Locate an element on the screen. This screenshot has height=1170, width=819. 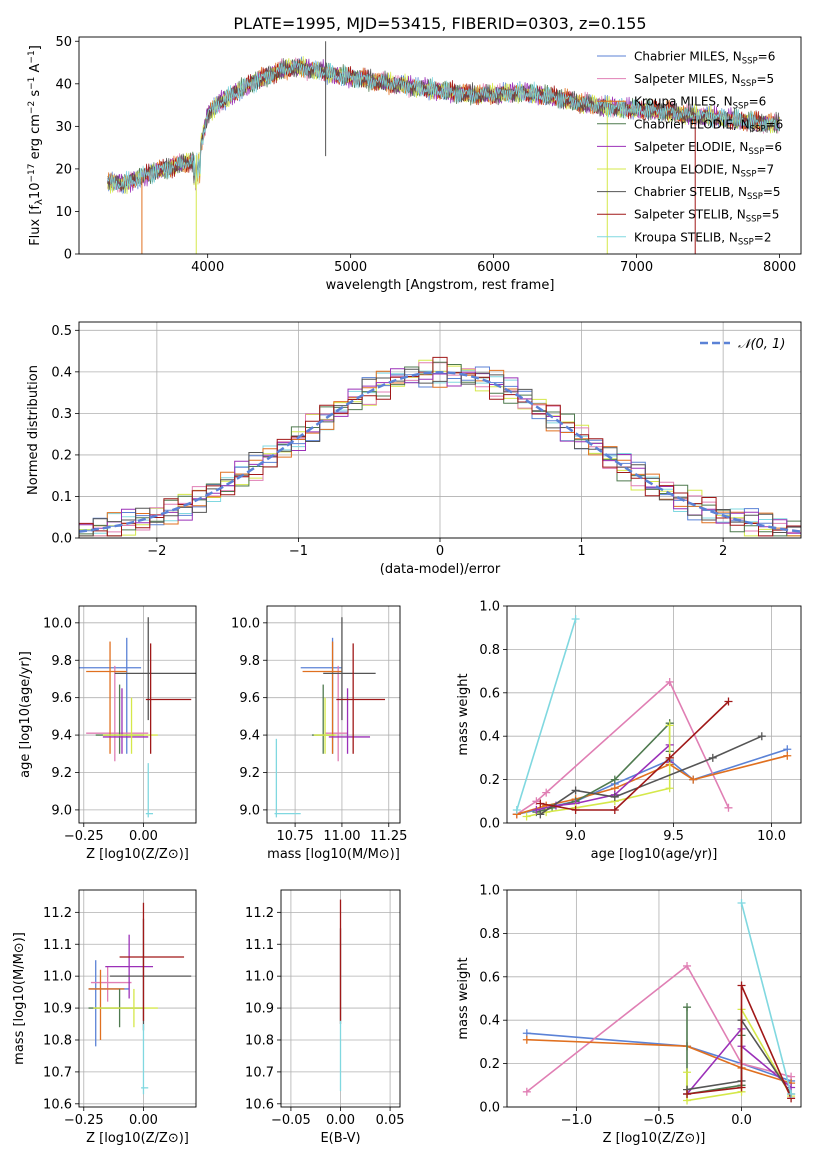
x-tick-label: 9.0 is located at coordinates (575, 836).